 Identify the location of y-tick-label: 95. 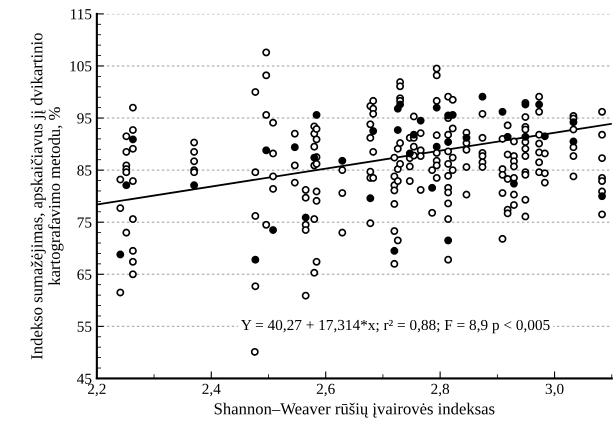
(84, 118).